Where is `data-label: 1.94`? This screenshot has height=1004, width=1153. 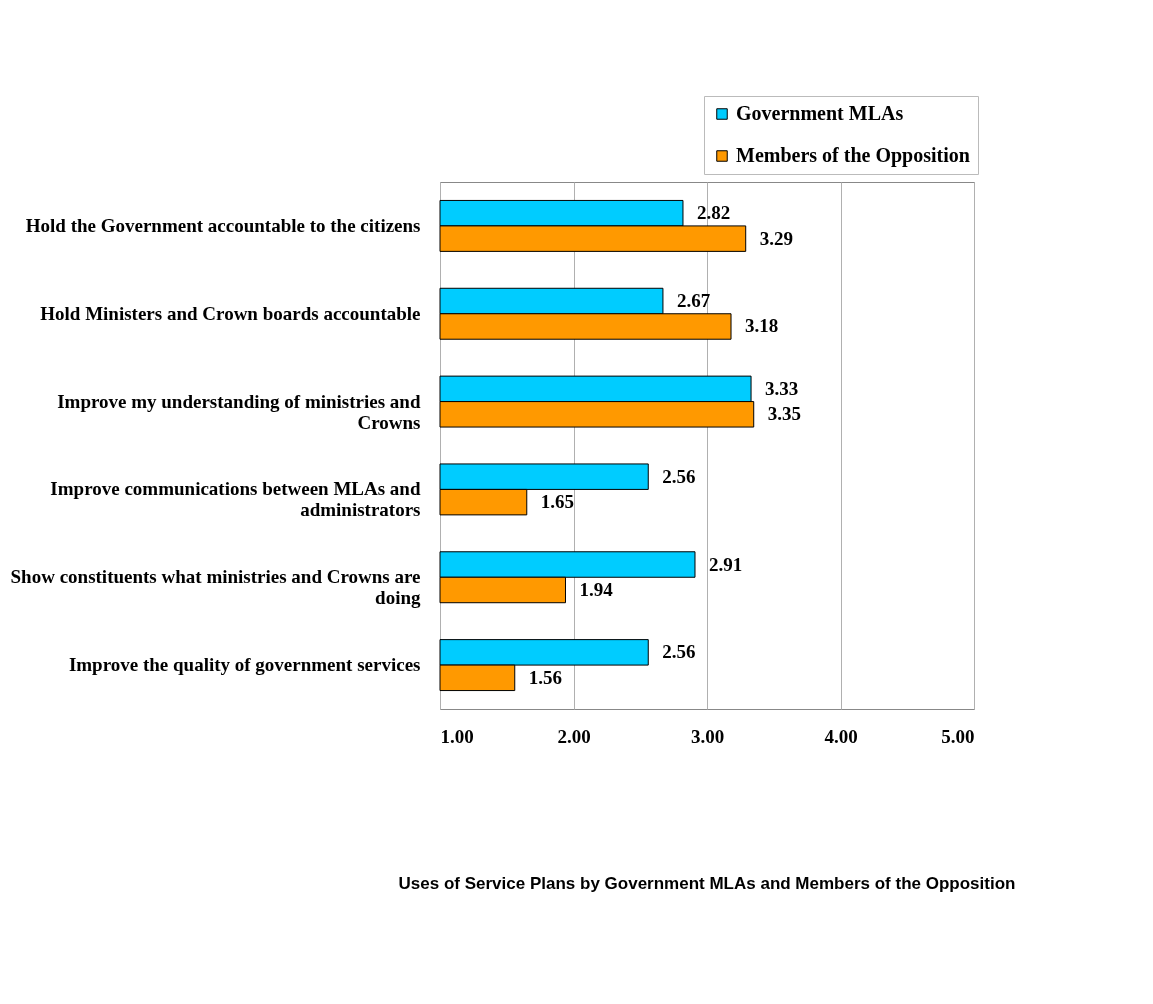 data-label: 1.94 is located at coordinates (596, 589).